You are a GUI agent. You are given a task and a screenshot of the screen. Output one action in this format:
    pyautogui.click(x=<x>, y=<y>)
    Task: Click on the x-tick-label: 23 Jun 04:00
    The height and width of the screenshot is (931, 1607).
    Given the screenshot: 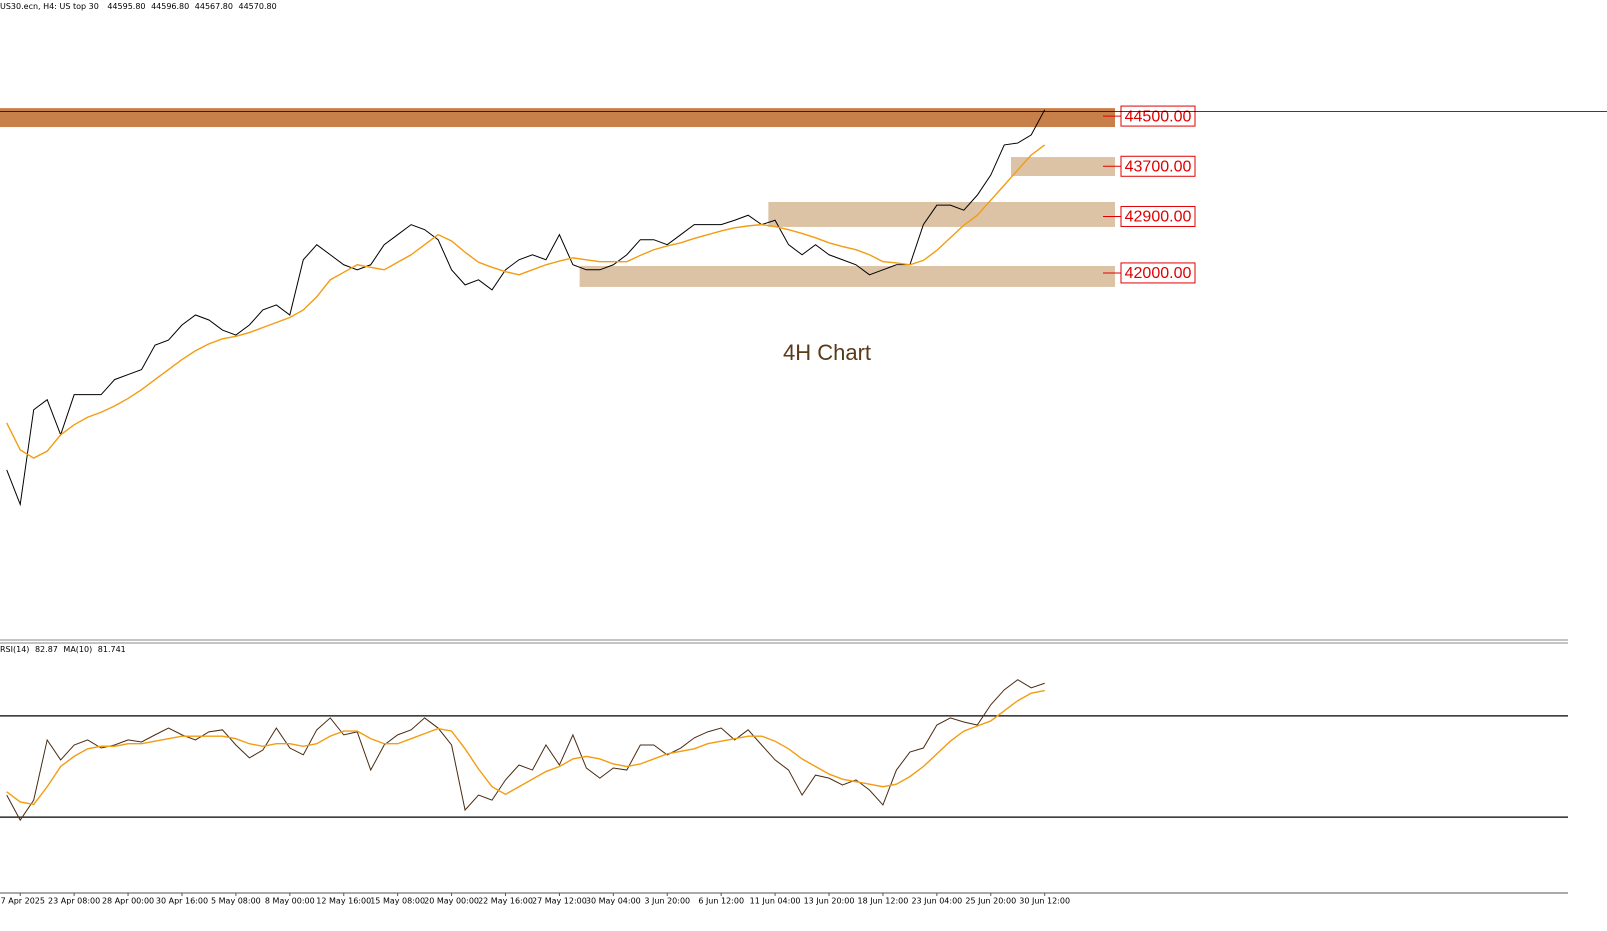 What is the action you would take?
    pyautogui.click(x=936, y=901)
    